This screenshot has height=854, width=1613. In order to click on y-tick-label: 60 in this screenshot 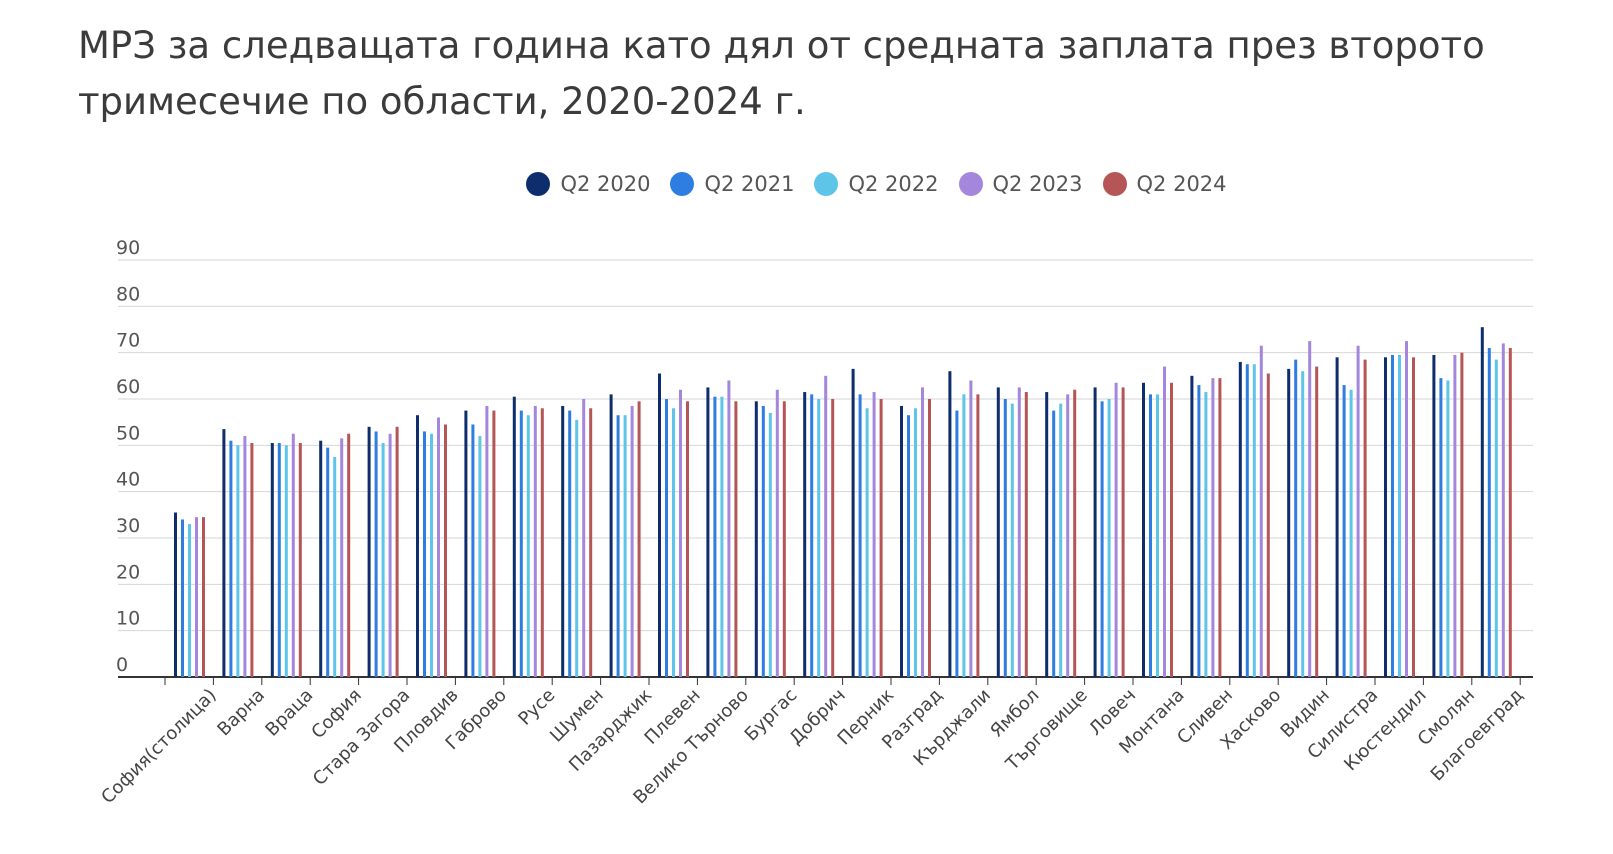, I will do `click(128, 387)`.